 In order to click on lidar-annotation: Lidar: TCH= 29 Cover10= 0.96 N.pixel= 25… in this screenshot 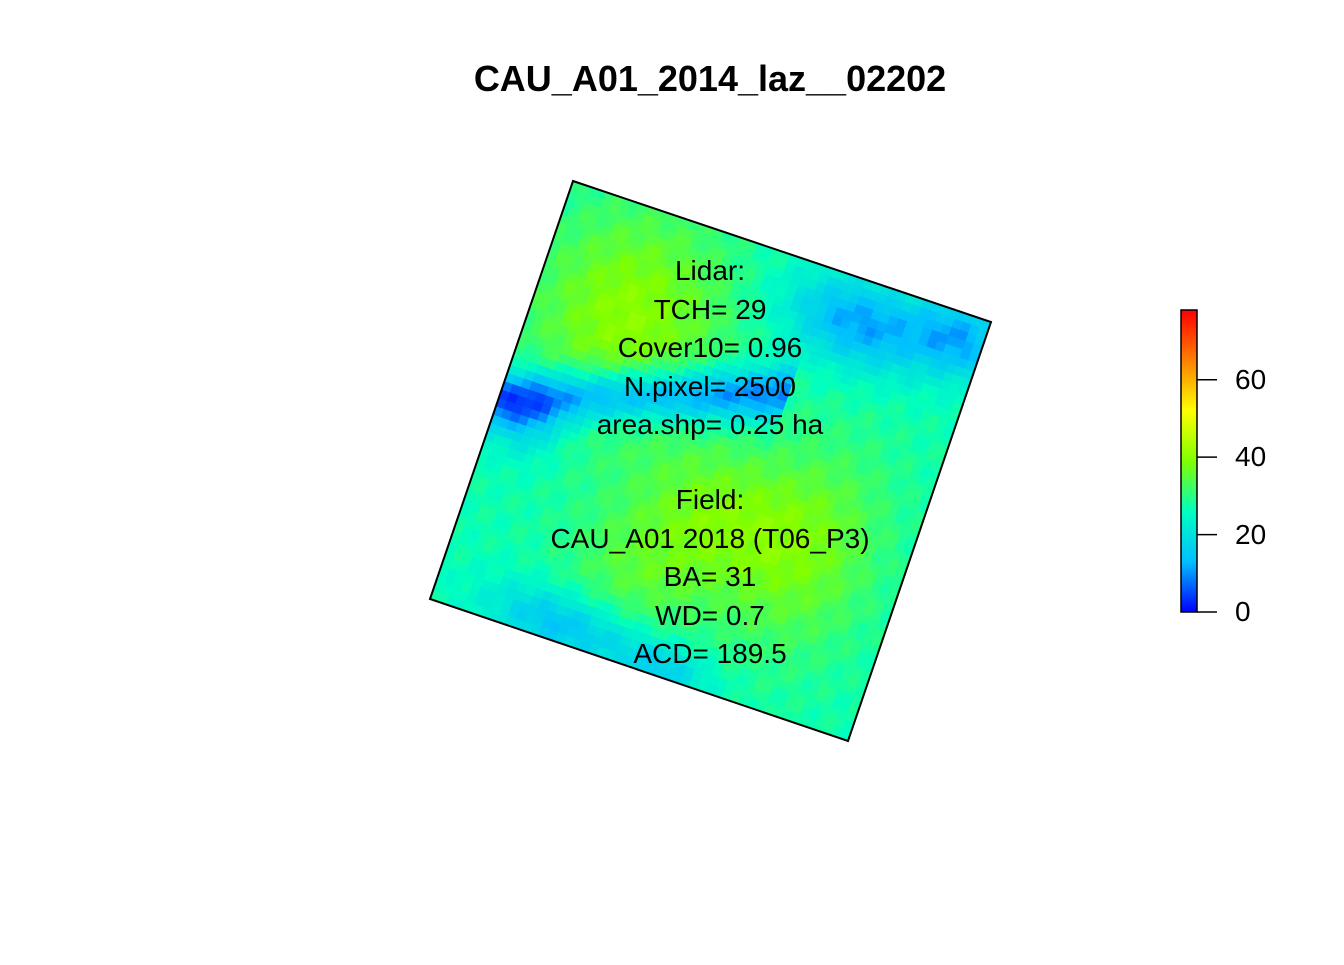, I will do `click(710, 348)`.